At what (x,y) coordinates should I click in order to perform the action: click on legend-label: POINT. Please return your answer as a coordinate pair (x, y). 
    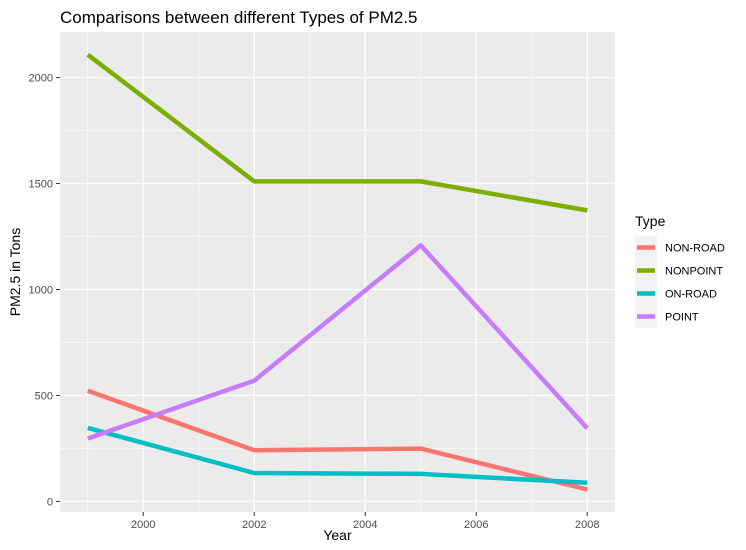
    Looking at the image, I should click on (682, 318).